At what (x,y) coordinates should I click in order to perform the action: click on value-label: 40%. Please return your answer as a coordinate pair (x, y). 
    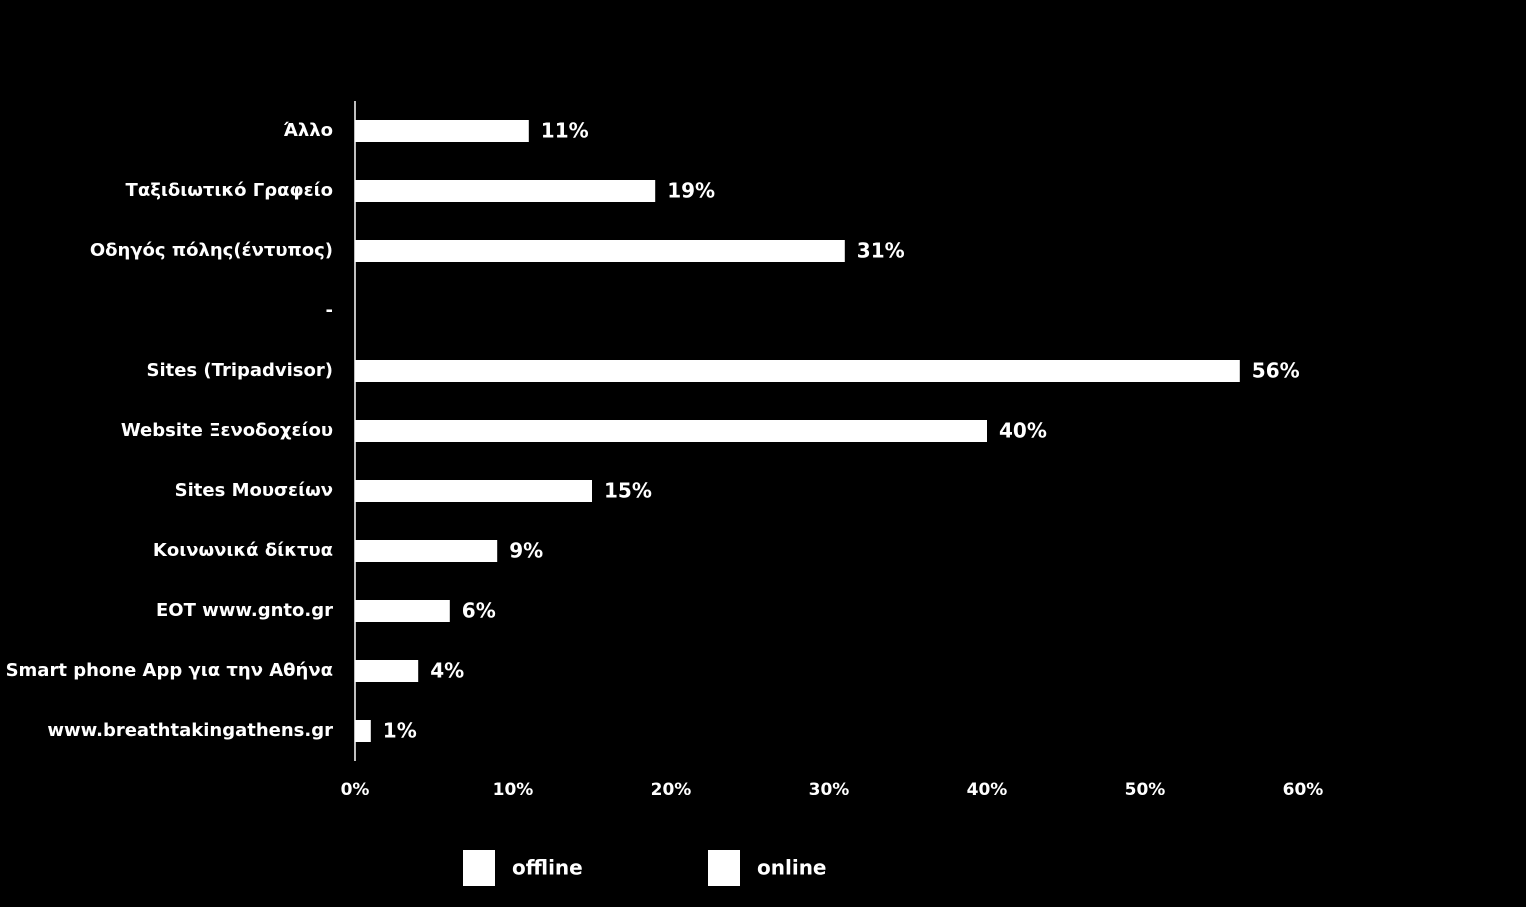
    Looking at the image, I should click on (1023, 431).